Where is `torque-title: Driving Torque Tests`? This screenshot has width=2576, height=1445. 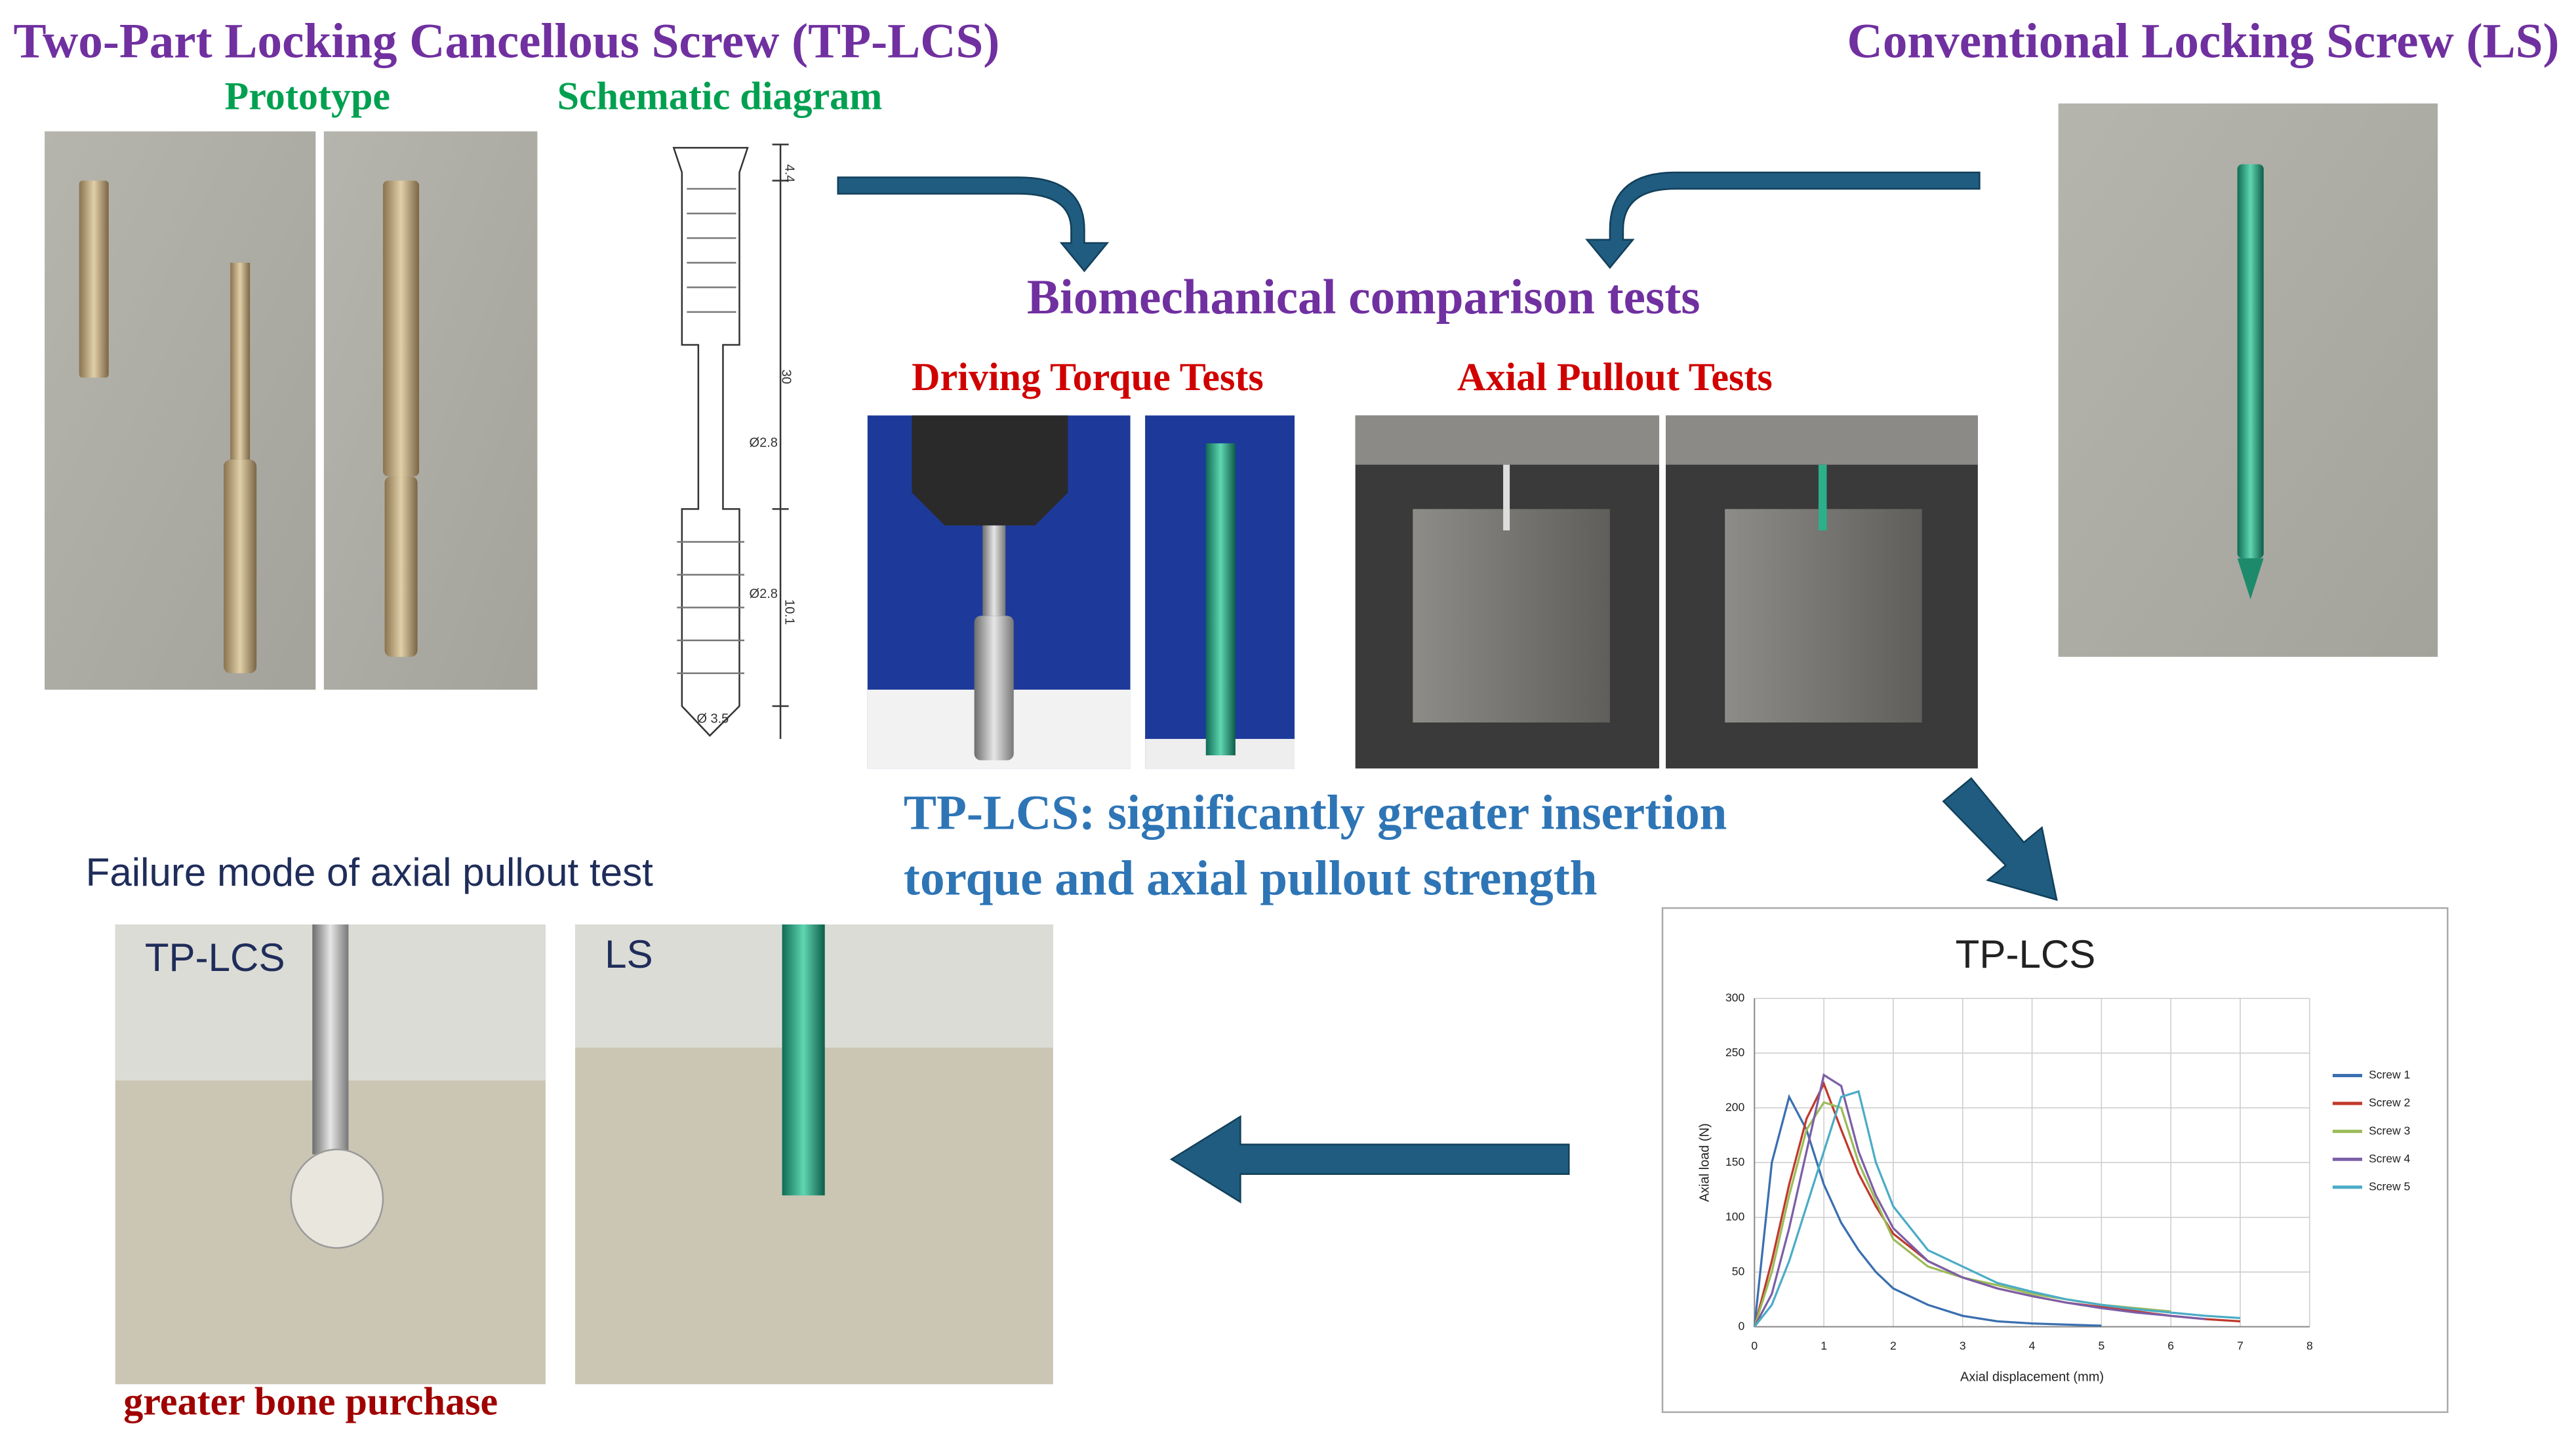 torque-title: Driving Torque Tests is located at coordinates (1088, 377).